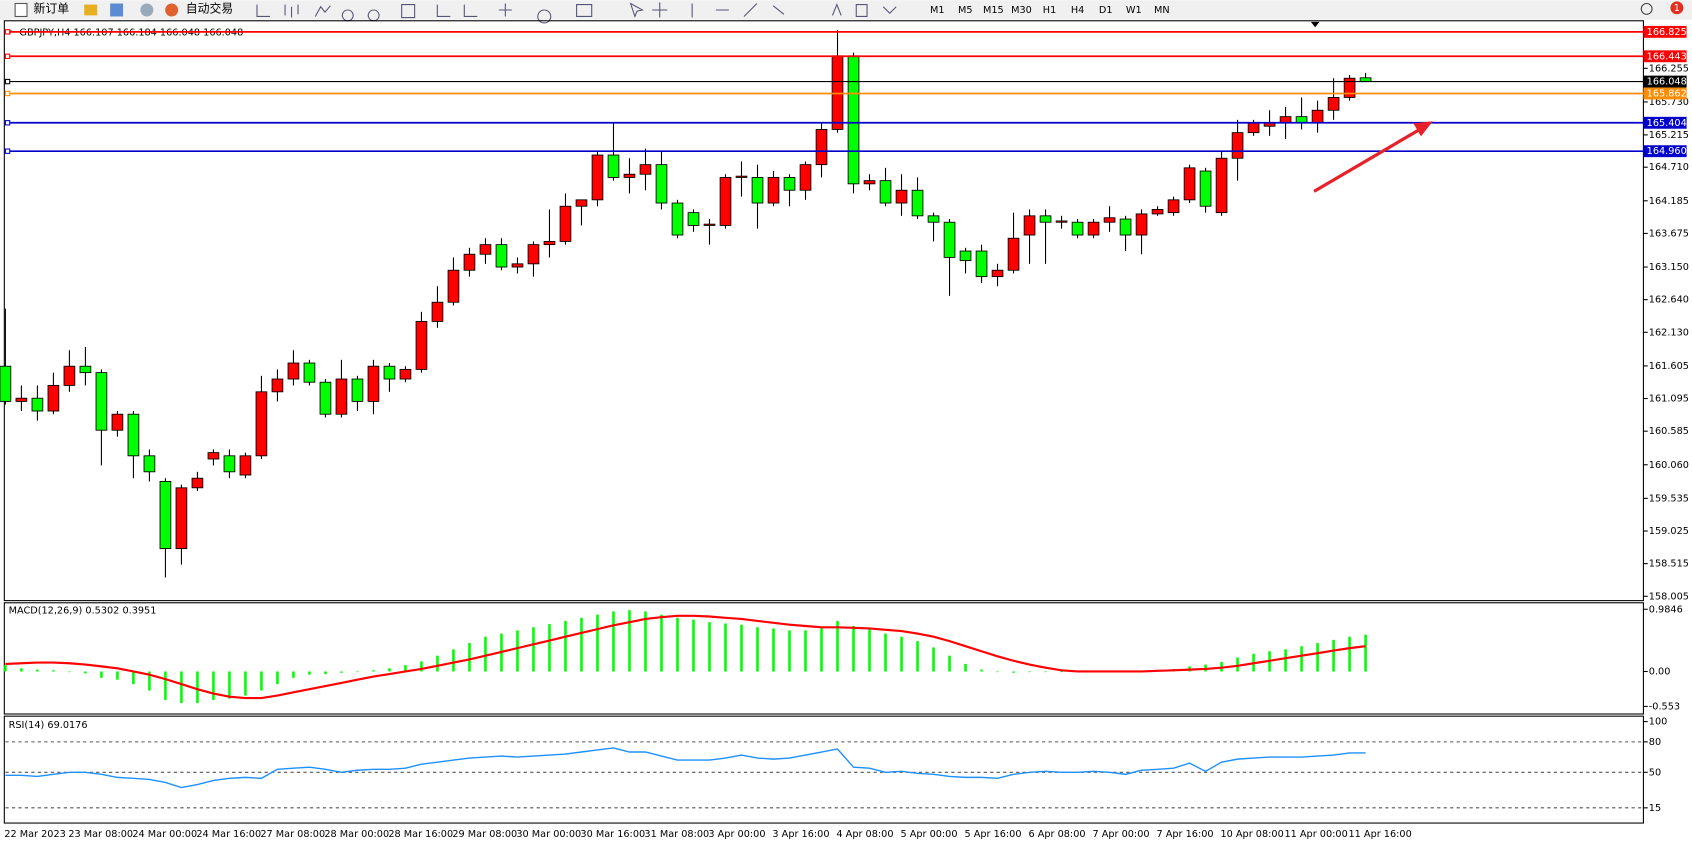 This screenshot has height=846, width=1692. What do you see at coordinates (1677, 8) in the screenshot?
I see `notification-badge` at bounding box center [1677, 8].